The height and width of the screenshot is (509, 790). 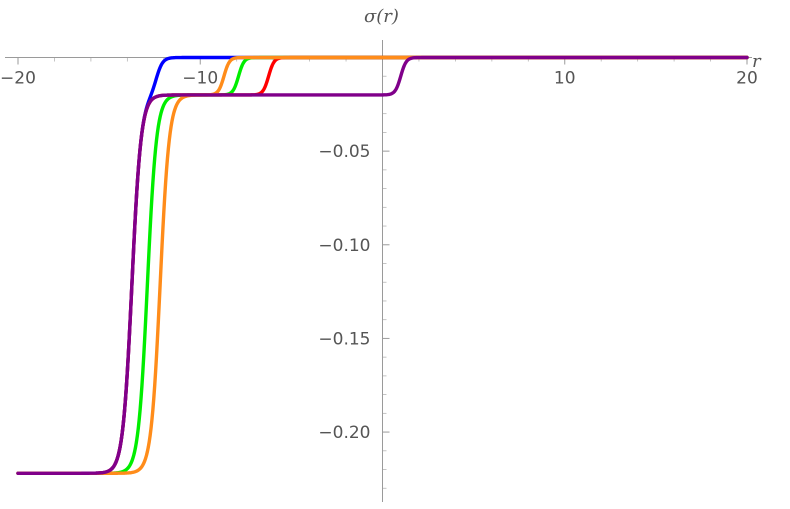 I want to click on x-tick-label: −10, so click(x=200, y=78).